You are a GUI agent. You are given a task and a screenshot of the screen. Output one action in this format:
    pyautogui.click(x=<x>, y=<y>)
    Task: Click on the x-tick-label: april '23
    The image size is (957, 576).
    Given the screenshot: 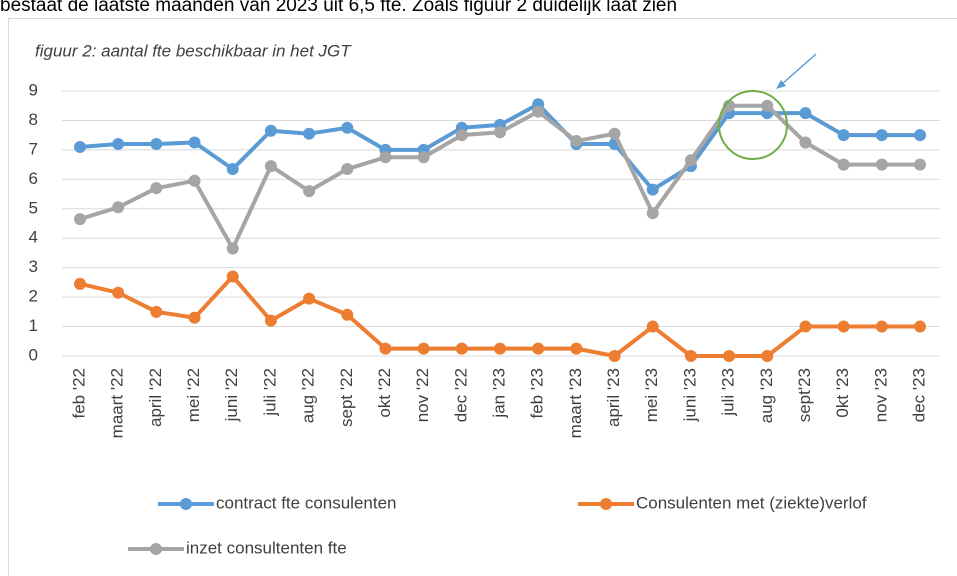 What is the action you would take?
    pyautogui.click(x=613, y=397)
    